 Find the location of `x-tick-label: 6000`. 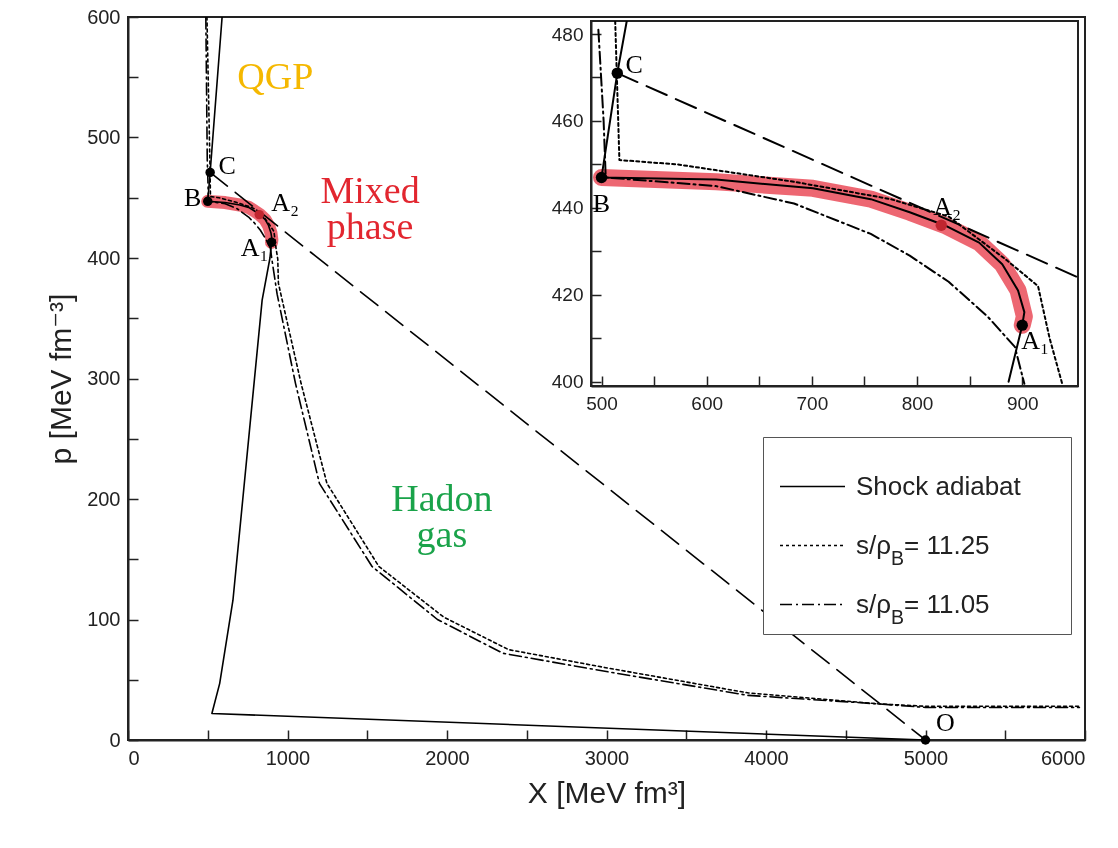

x-tick-label: 6000 is located at coordinates (1063, 757).